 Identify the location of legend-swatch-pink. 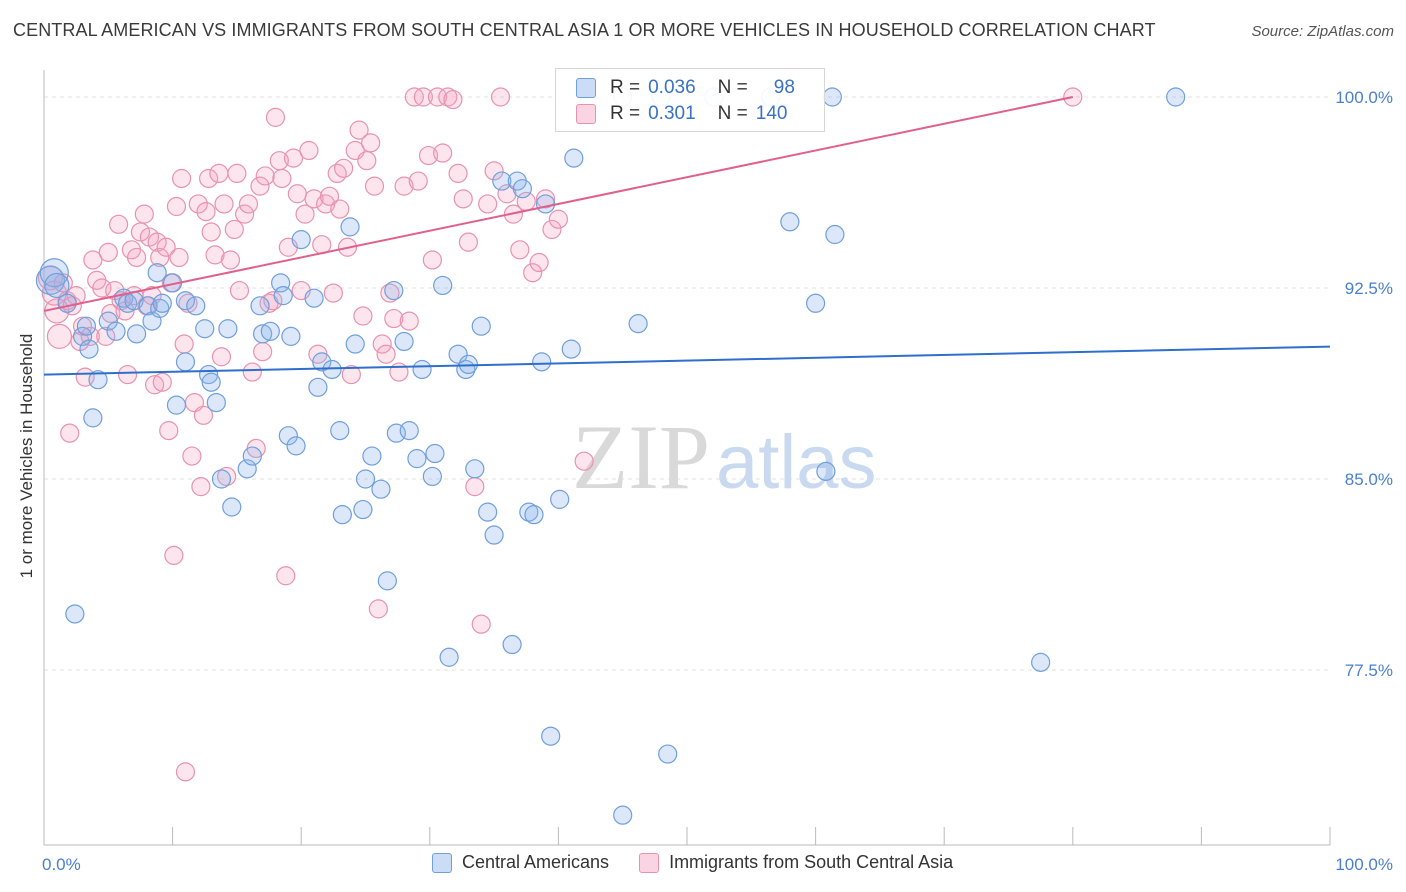
(649, 862).